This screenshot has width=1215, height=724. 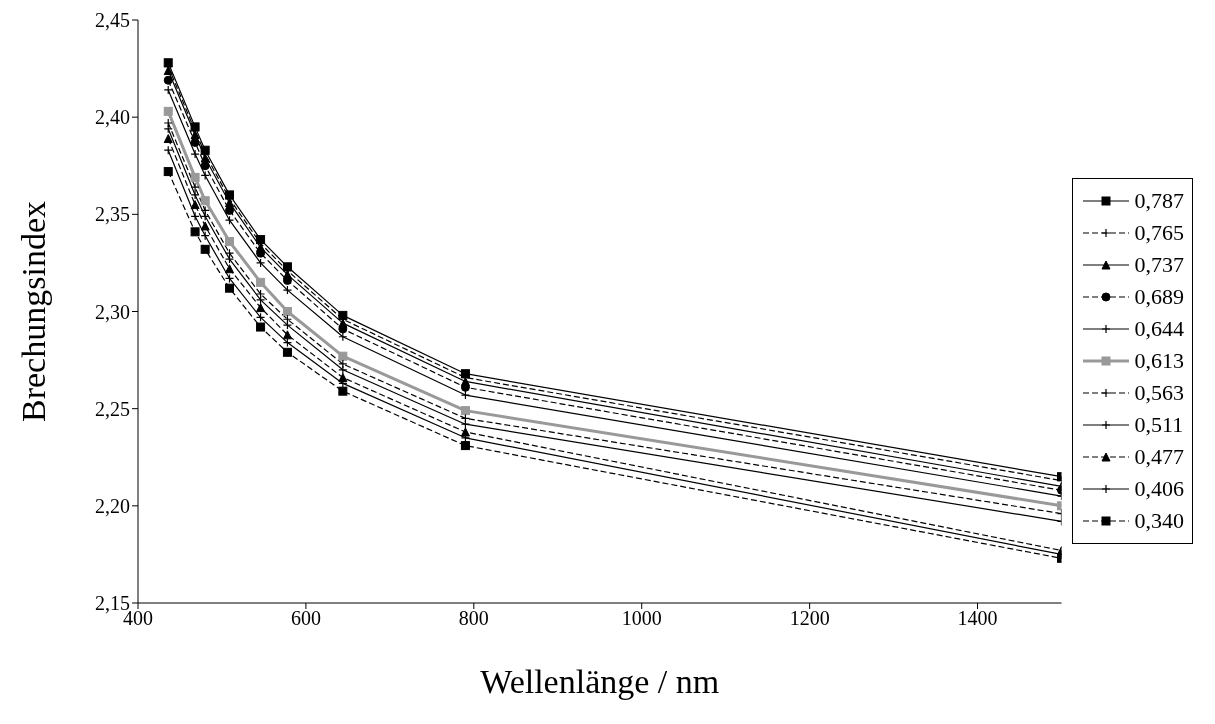 What do you see at coordinates (1159, 424) in the screenshot?
I see `legend-label: 0,511` at bounding box center [1159, 424].